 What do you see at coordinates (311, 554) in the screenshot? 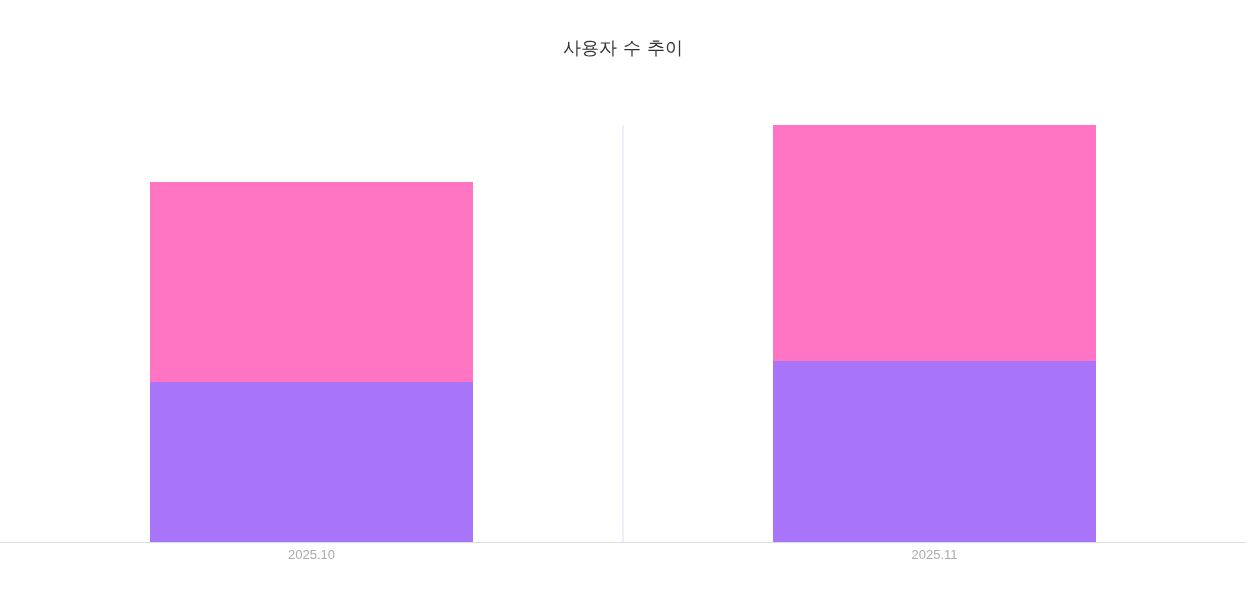
I see `x-tick-label: 2025.10` at bounding box center [311, 554].